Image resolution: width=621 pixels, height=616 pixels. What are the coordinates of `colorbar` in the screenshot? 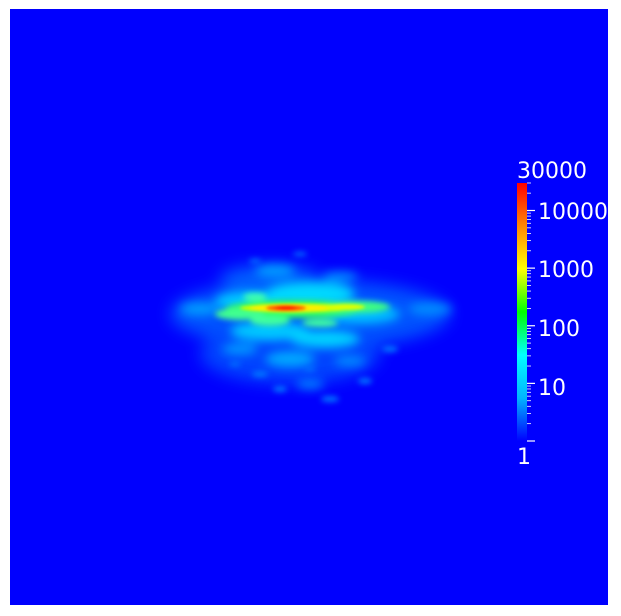 It's located at (526, 312).